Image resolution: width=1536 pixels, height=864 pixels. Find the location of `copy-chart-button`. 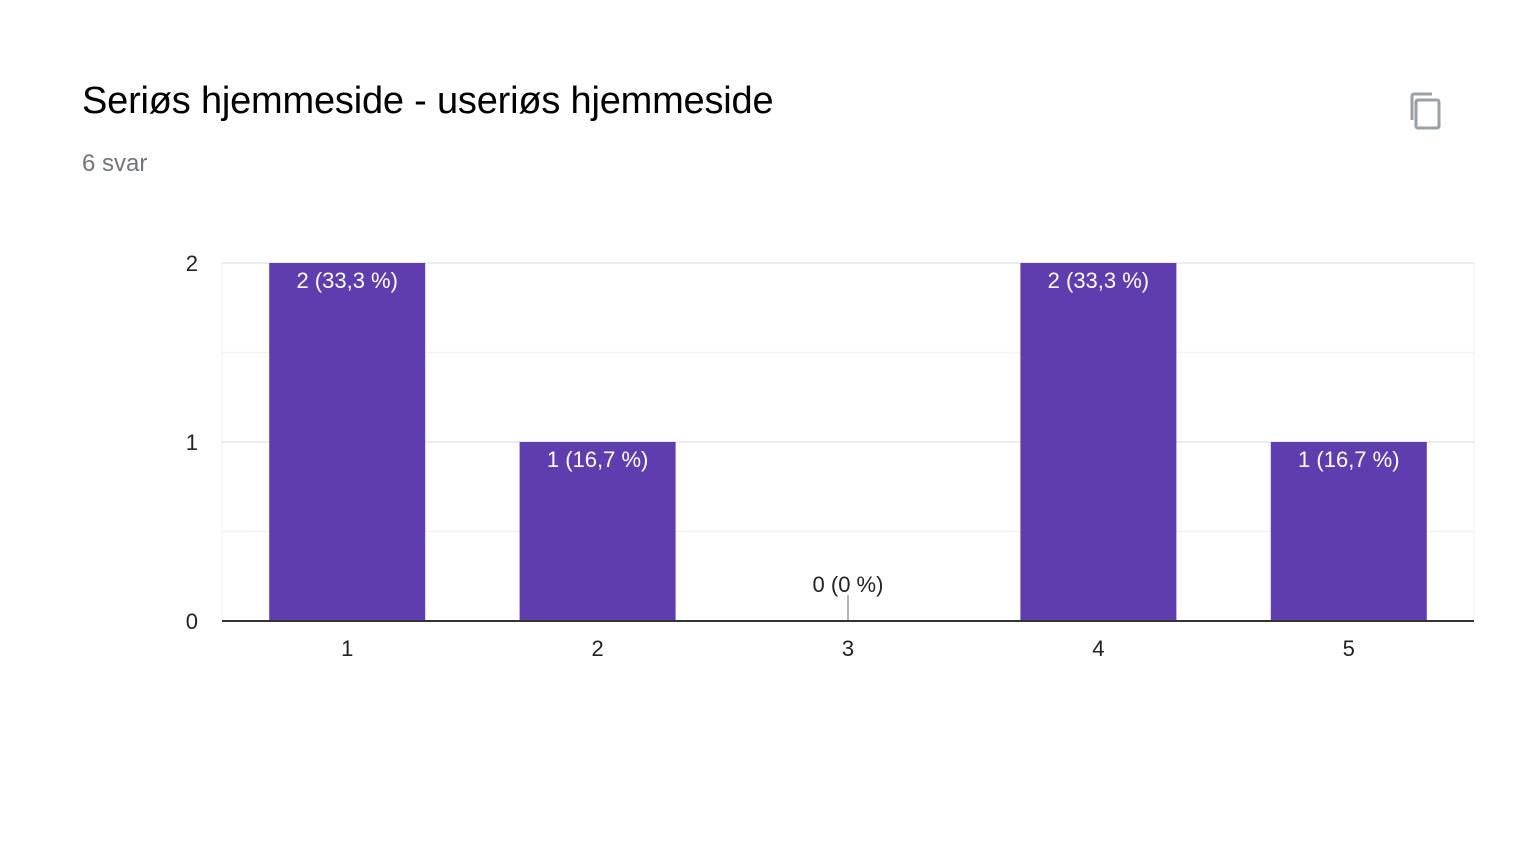

copy-chart-button is located at coordinates (1425, 111).